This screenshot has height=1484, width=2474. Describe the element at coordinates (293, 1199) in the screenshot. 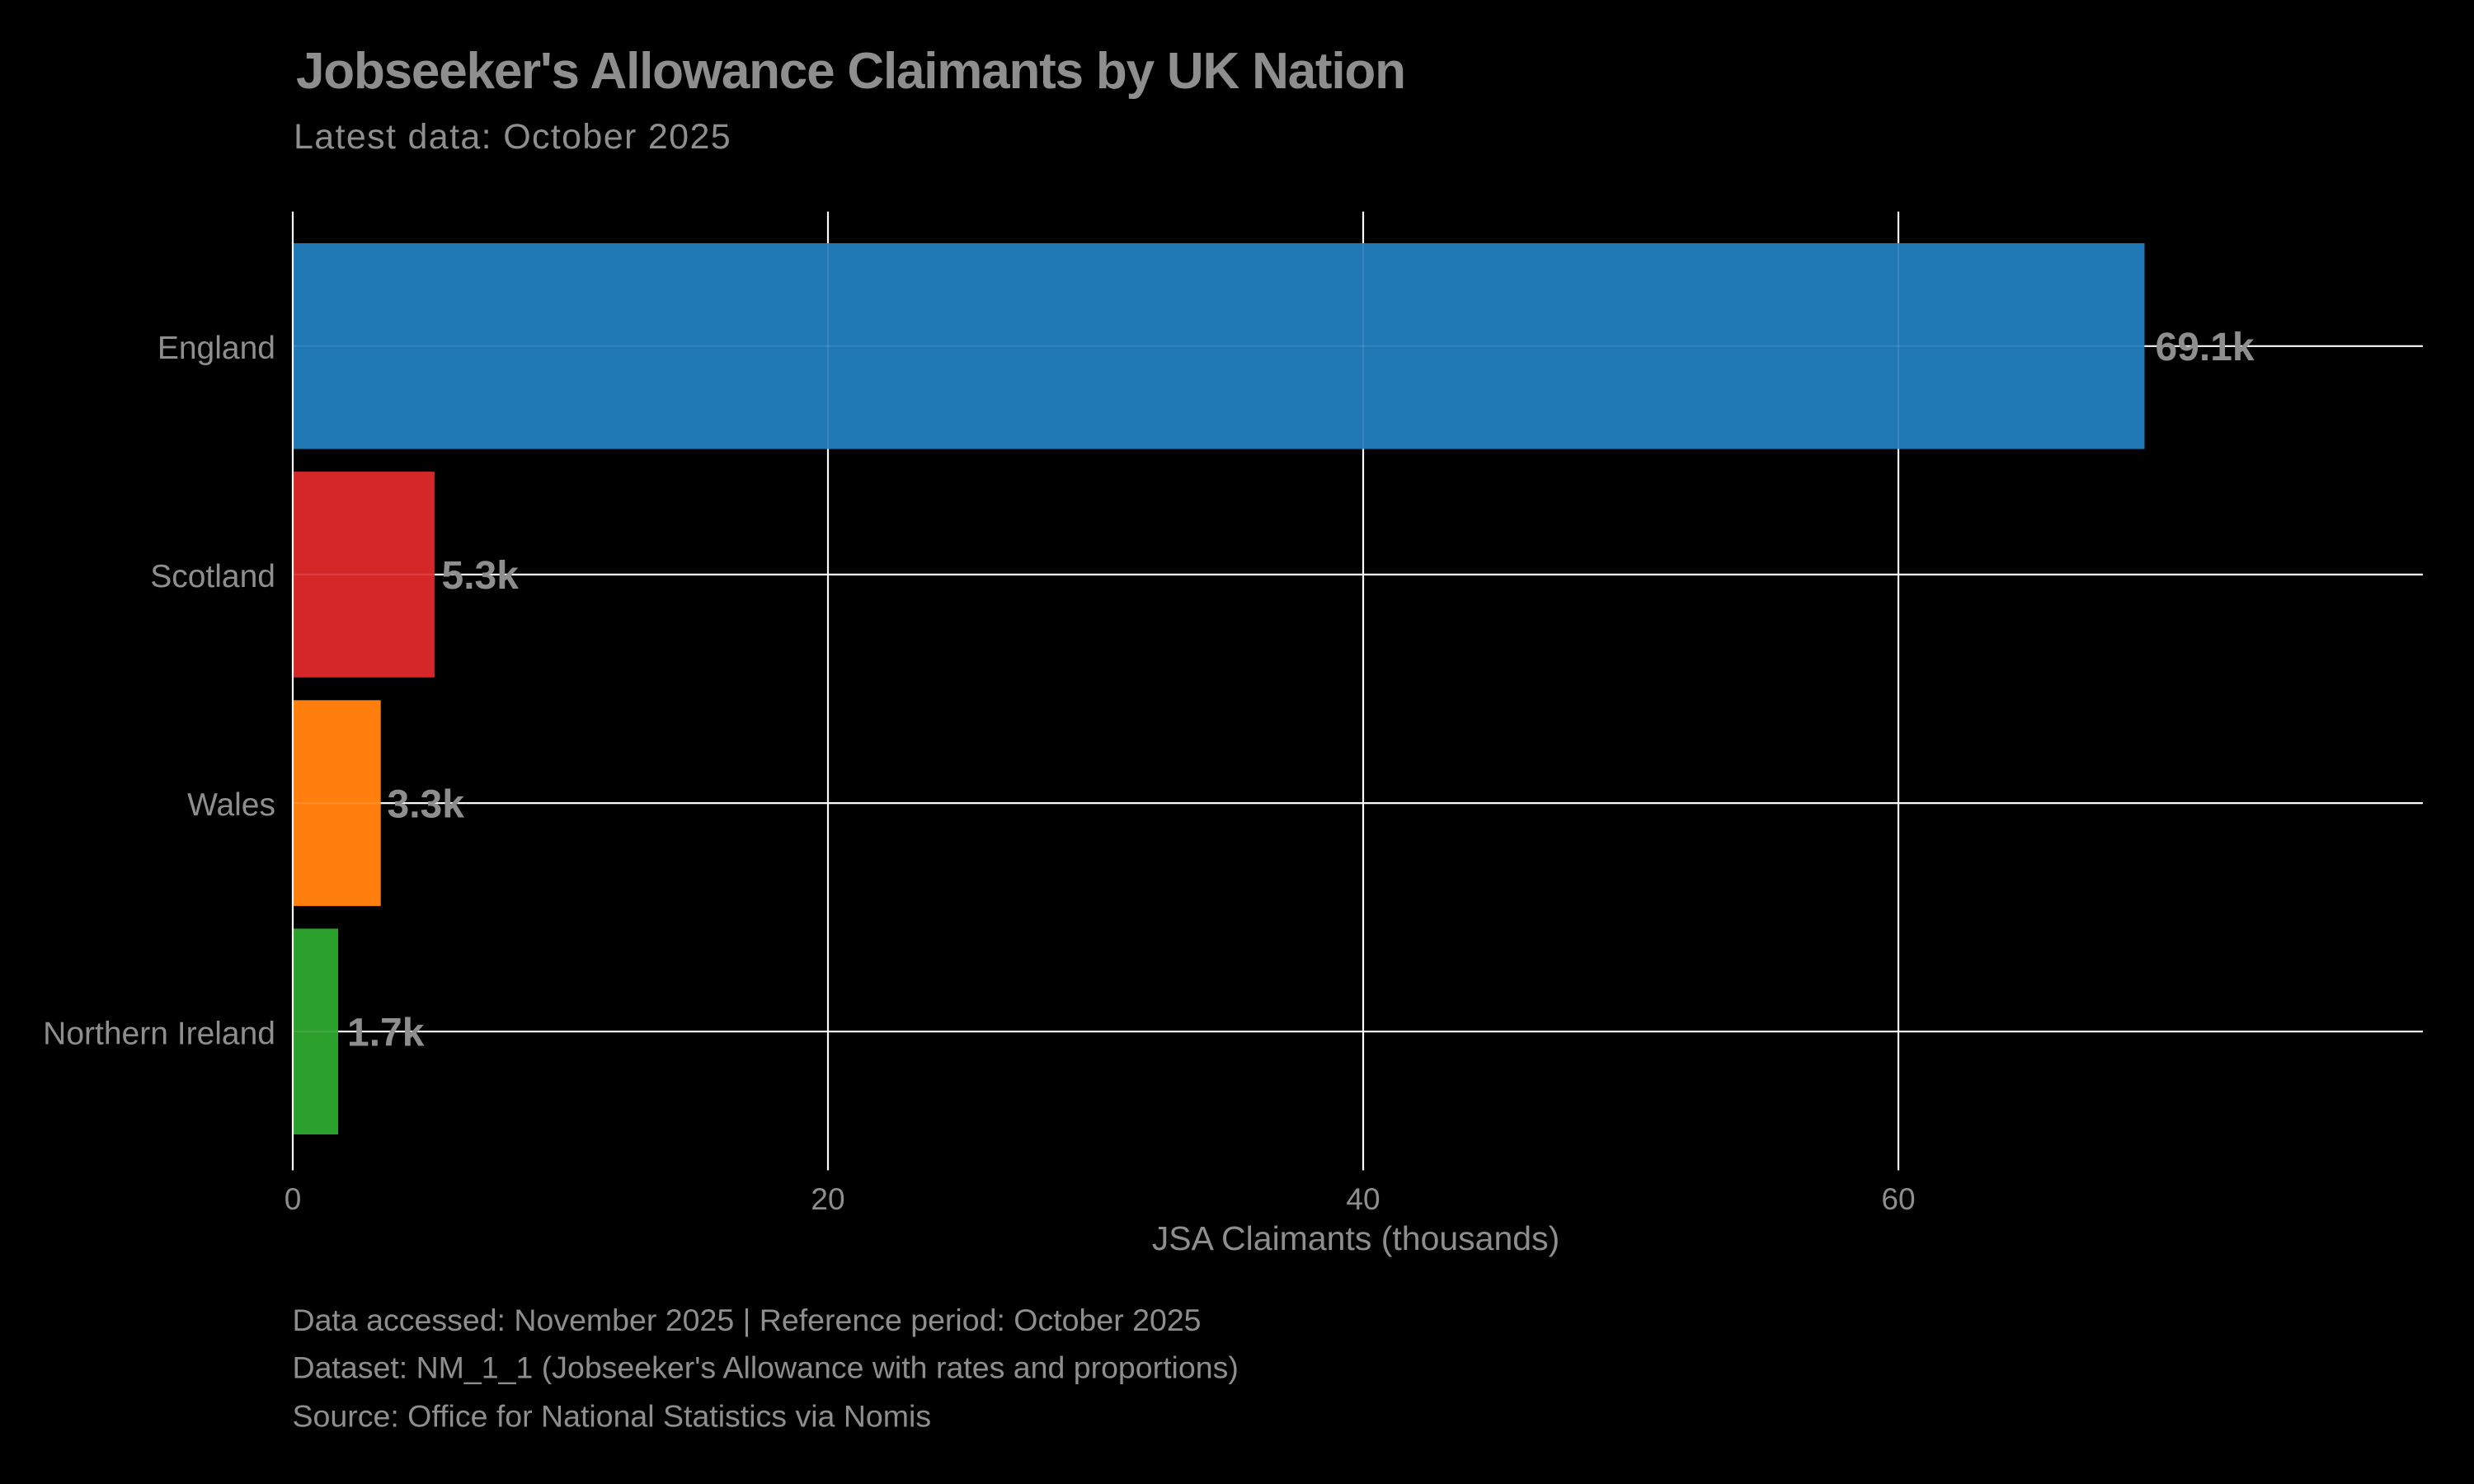

I see `svg-text: 0` at that location.